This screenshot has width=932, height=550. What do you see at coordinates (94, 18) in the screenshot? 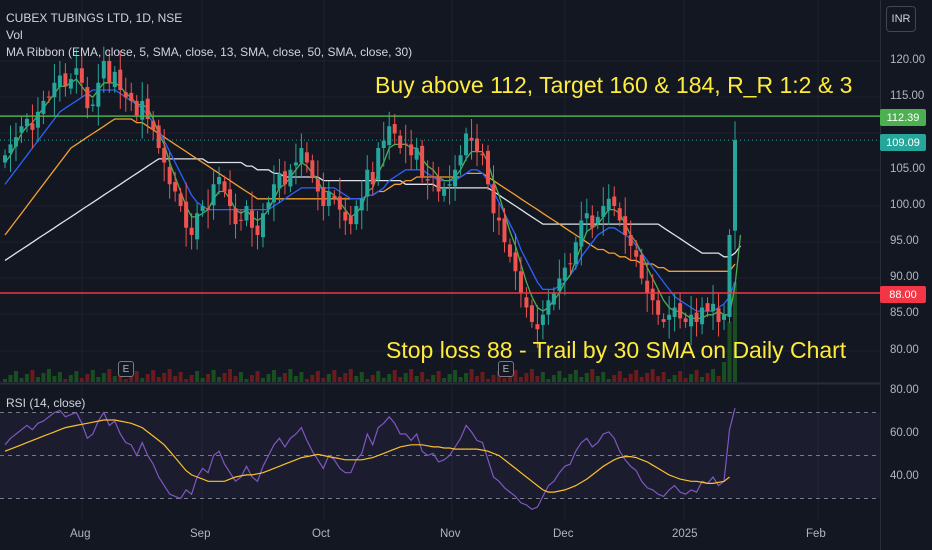
I see `symbol-title: CUBEX TUBINGS LTD, 1D, NSE` at bounding box center [94, 18].